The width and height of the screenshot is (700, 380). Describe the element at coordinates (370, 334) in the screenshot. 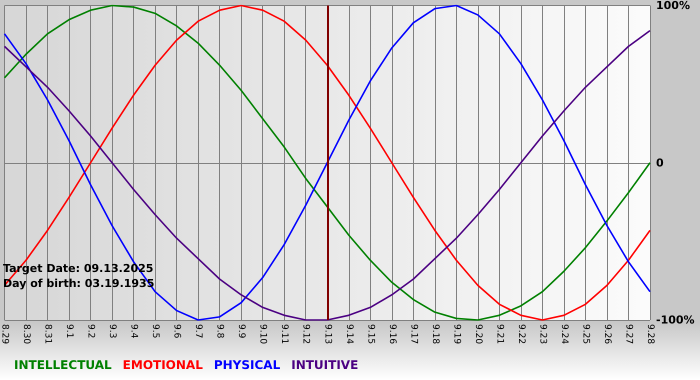

I see `x-tick-label: 9.15` at that location.